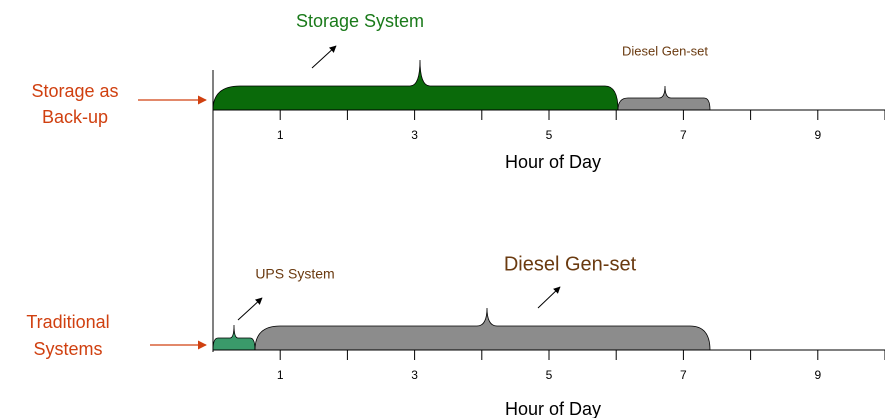 Image resolution: width=885 pixels, height=418 pixels. I want to click on storage-brace, so click(415, 85).